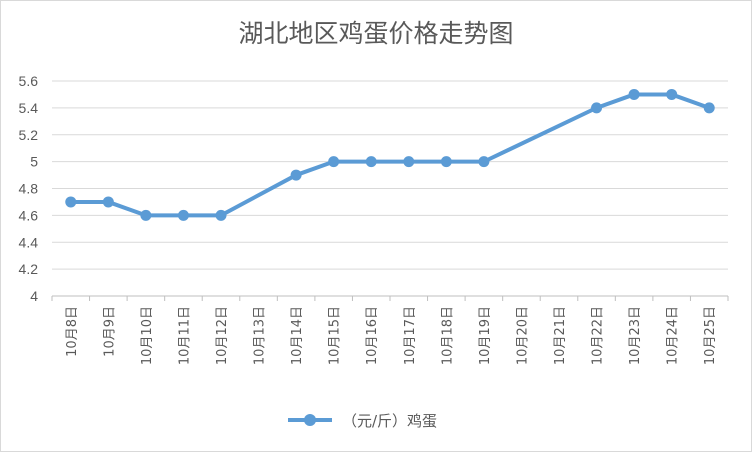  Describe the element at coordinates (297, 335) in the screenshot. I see `x-tick-label: 10月14日` at that location.